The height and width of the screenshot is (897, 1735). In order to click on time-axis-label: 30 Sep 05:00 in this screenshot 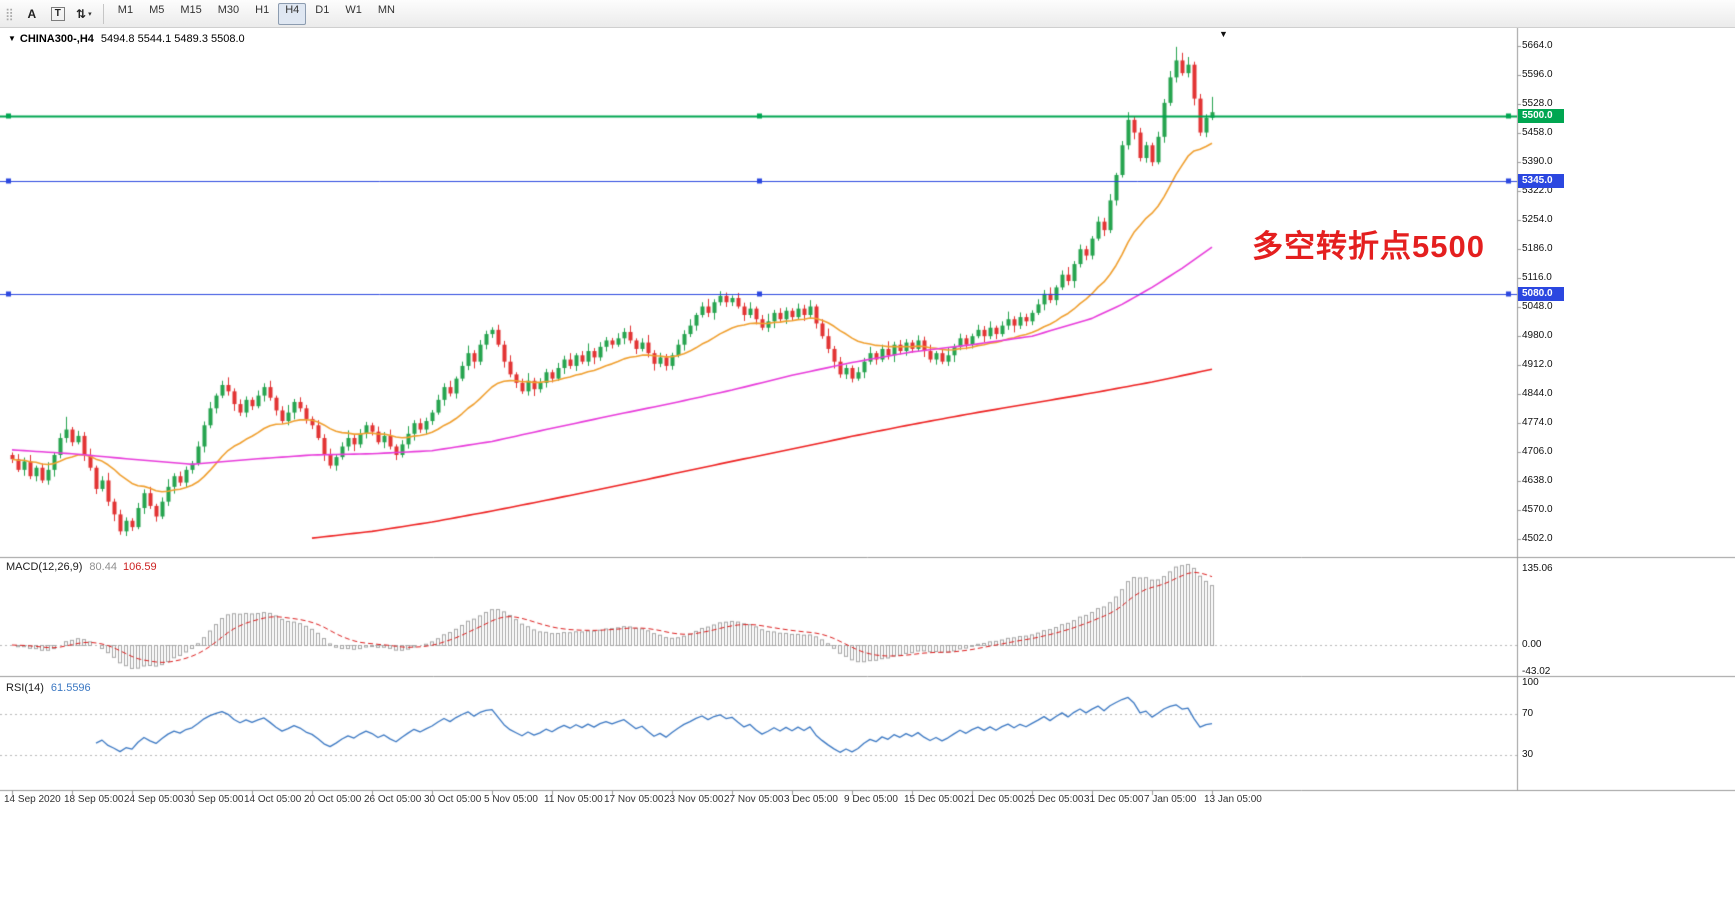, I will do `click(214, 799)`.